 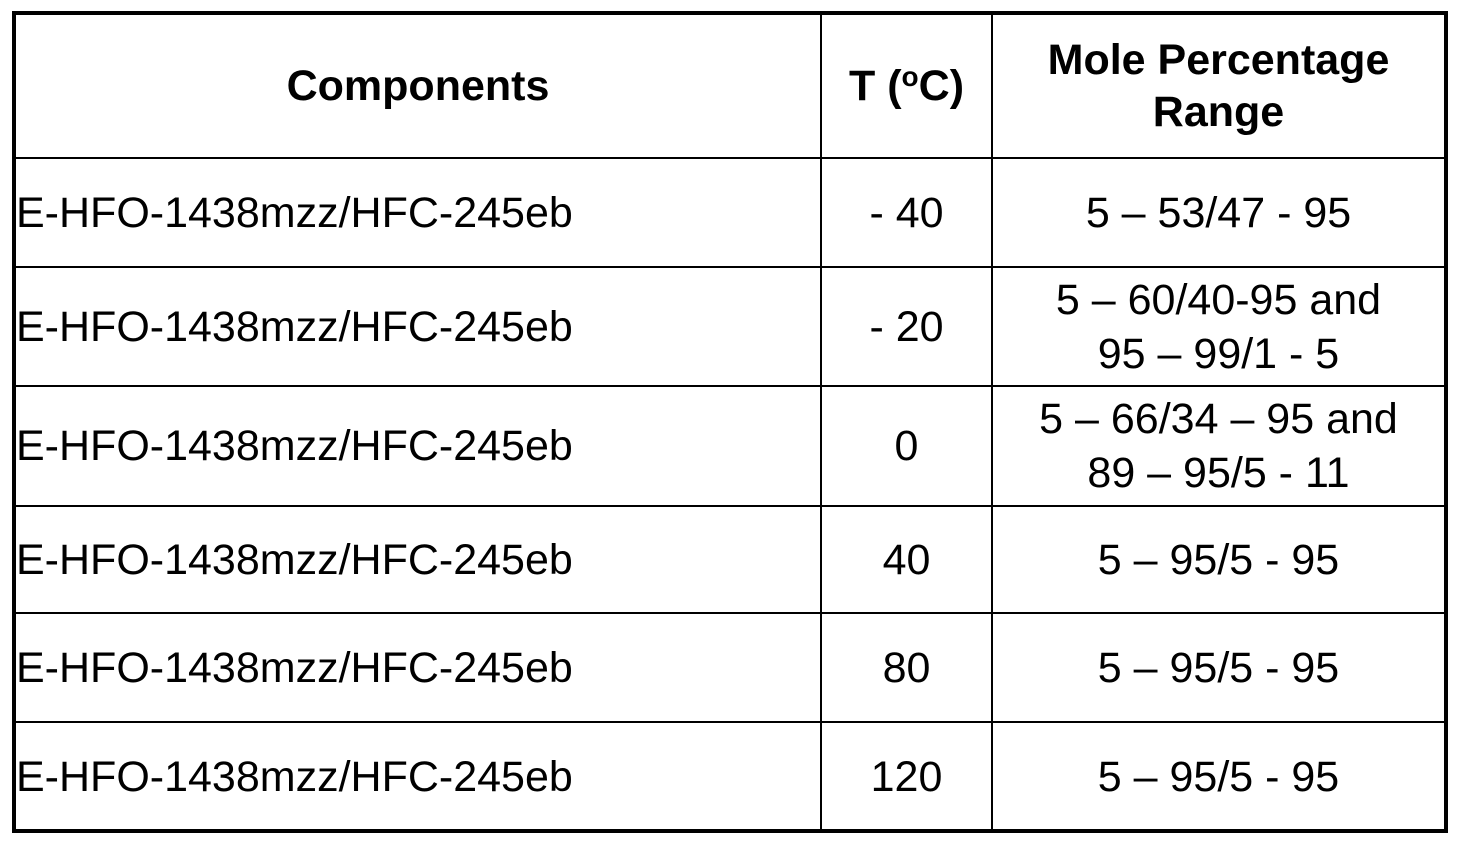 I want to click on cell-temperature: 40, so click(x=906, y=559).